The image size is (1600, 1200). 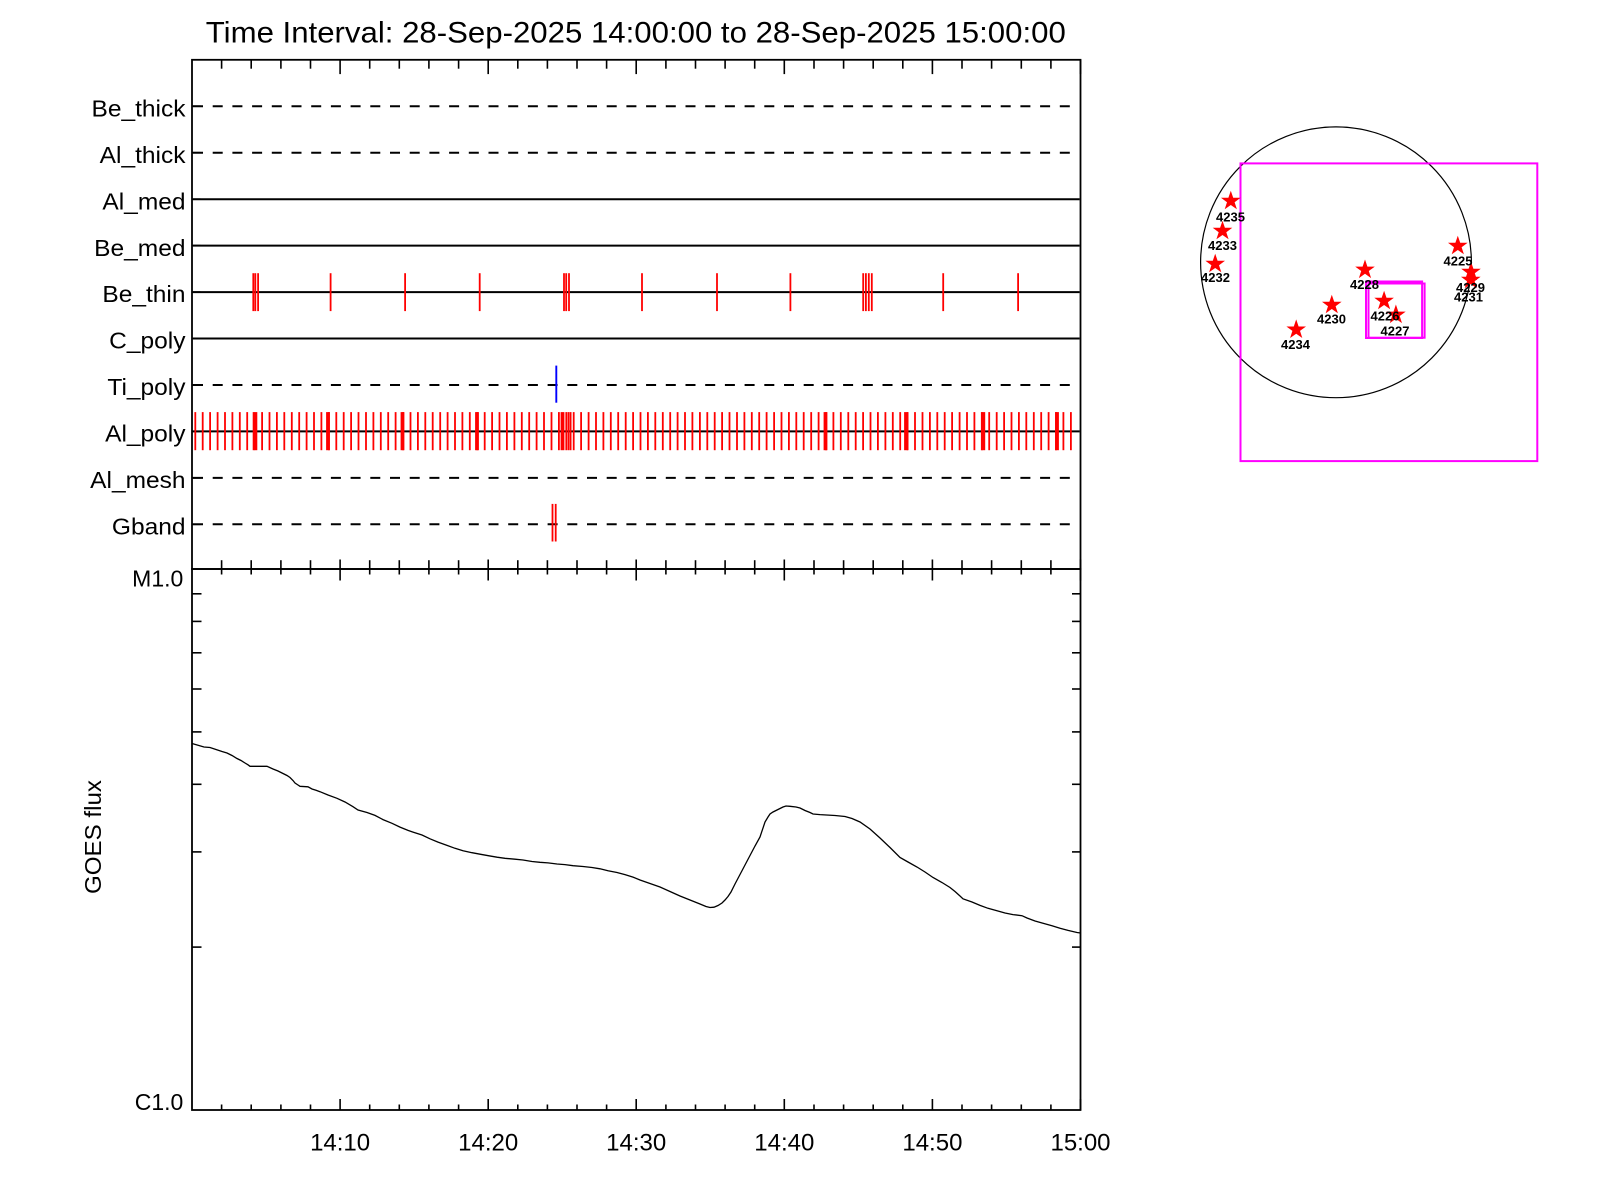 What do you see at coordinates (159, 1102) in the screenshot?
I see `svg-text: C1.0` at bounding box center [159, 1102].